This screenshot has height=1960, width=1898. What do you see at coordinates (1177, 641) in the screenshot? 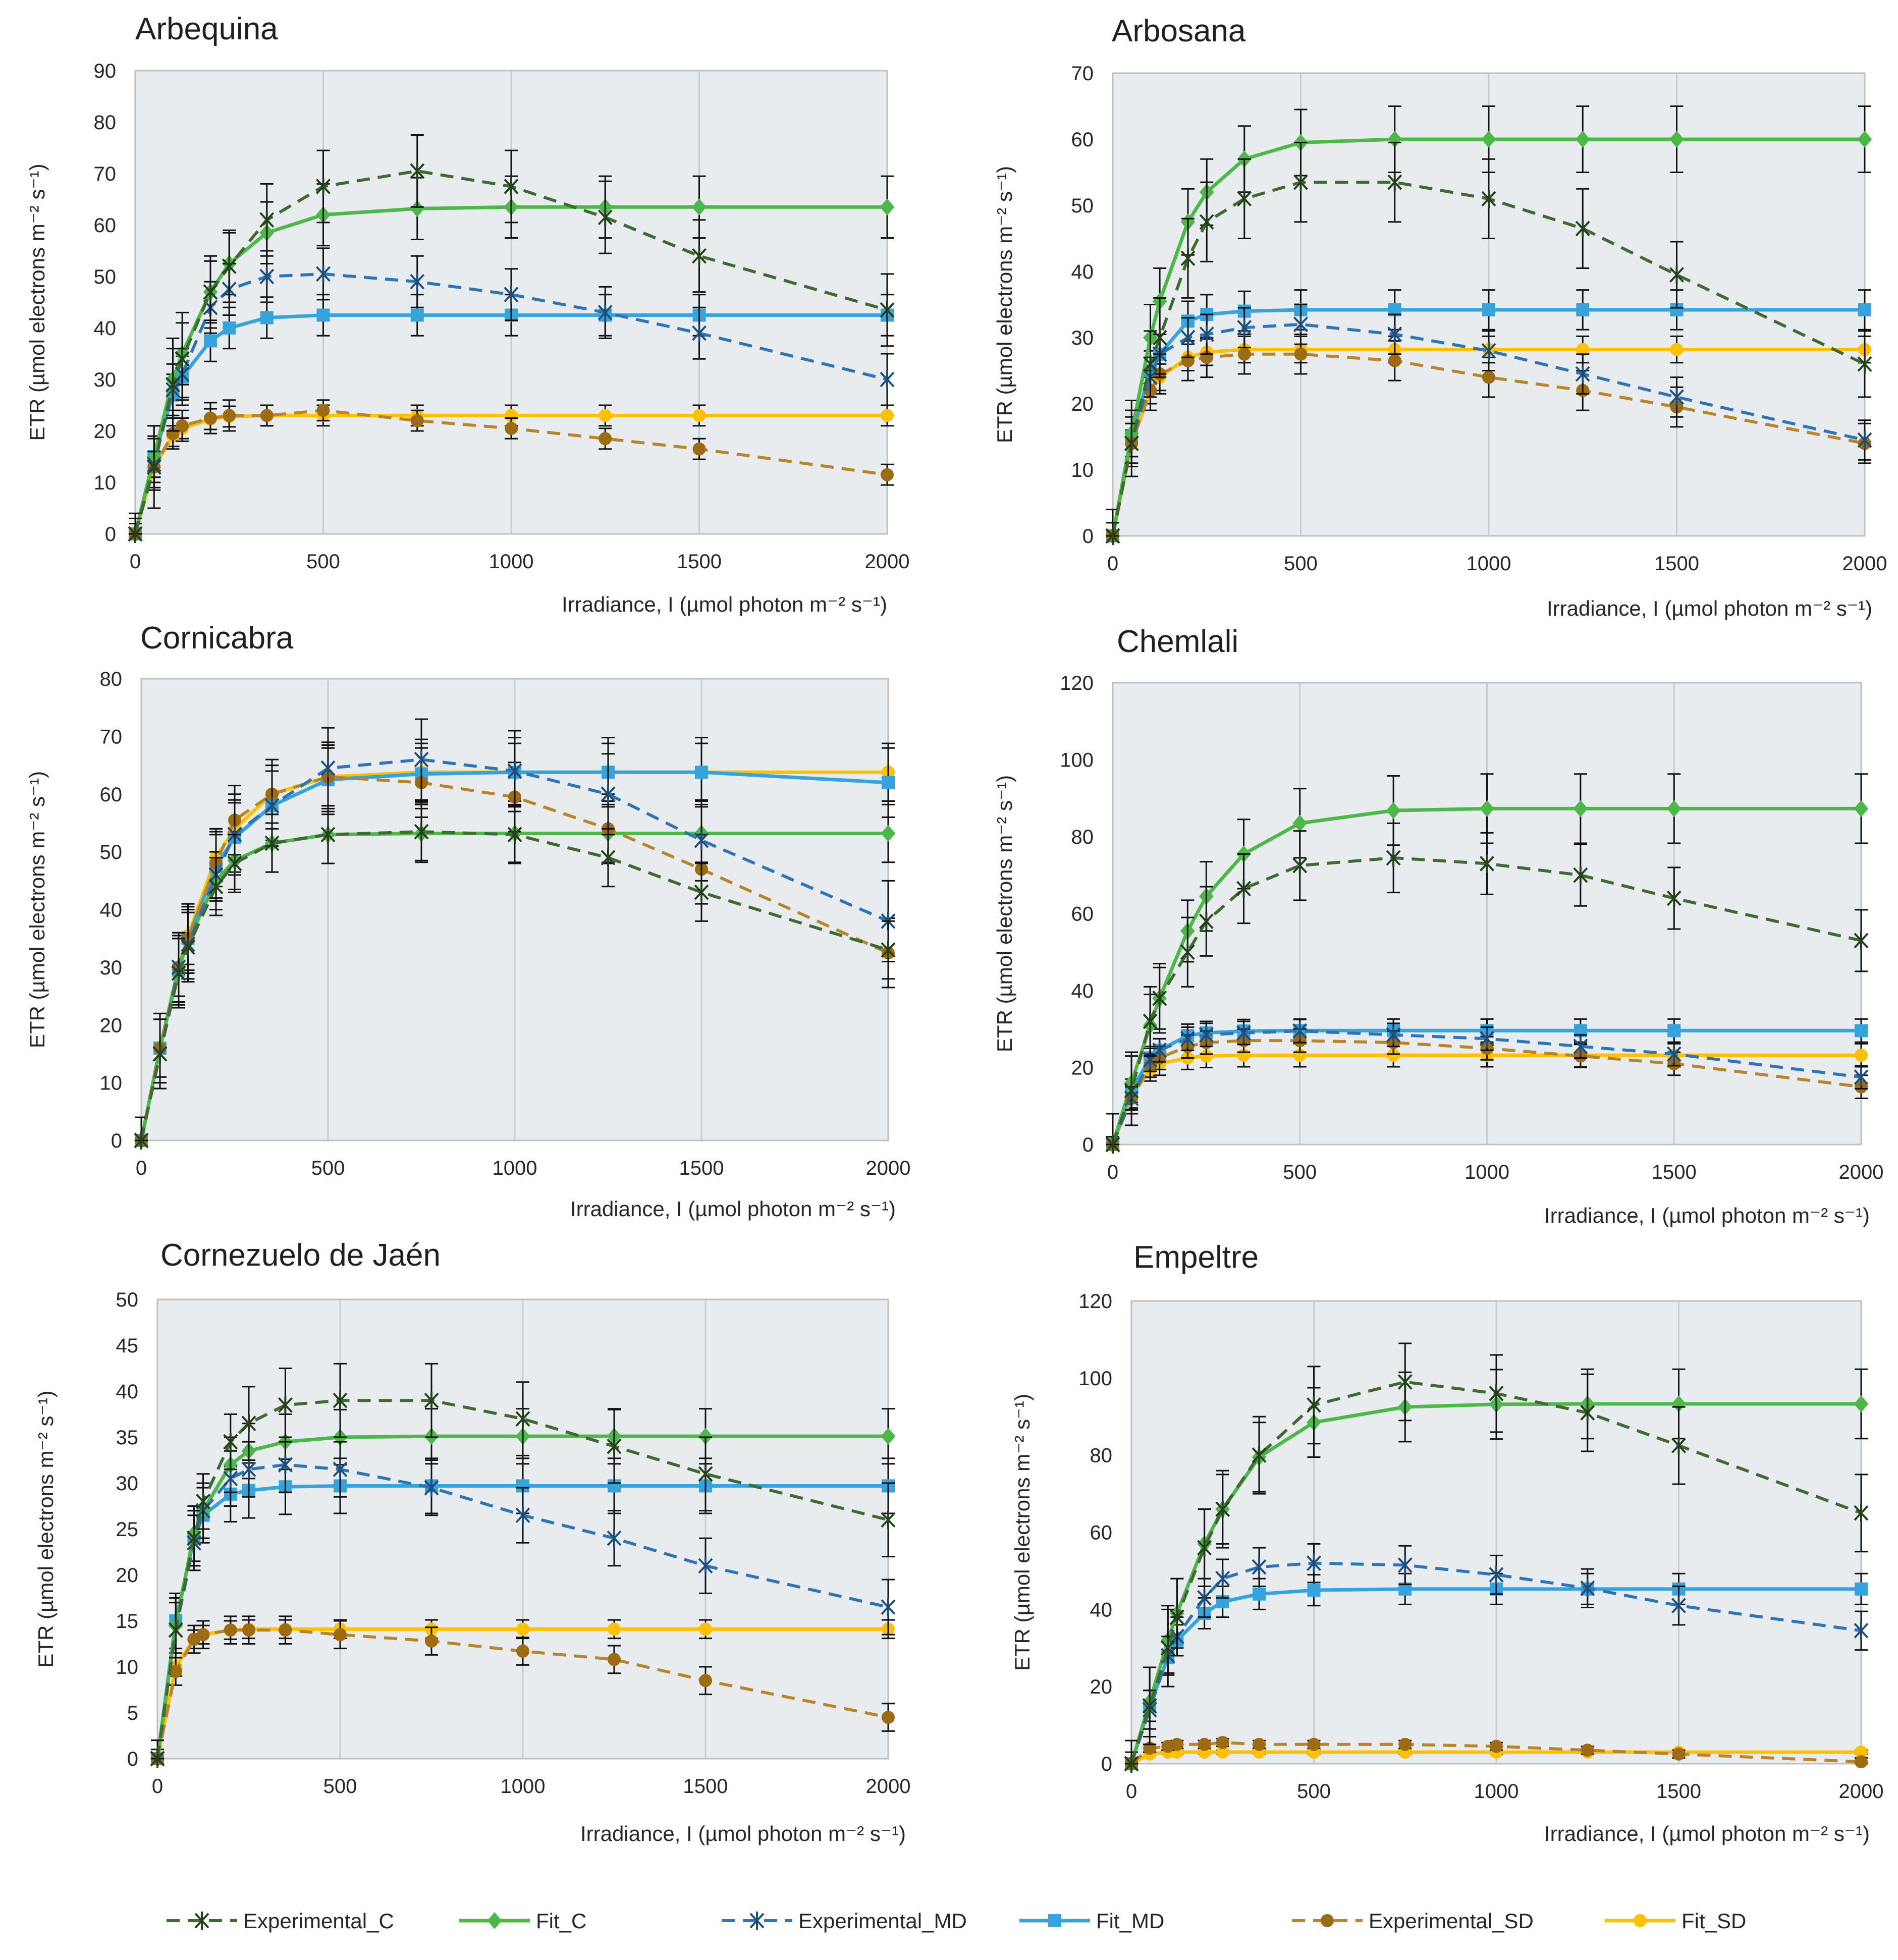
I see `chart-title: Chemlali` at bounding box center [1177, 641].